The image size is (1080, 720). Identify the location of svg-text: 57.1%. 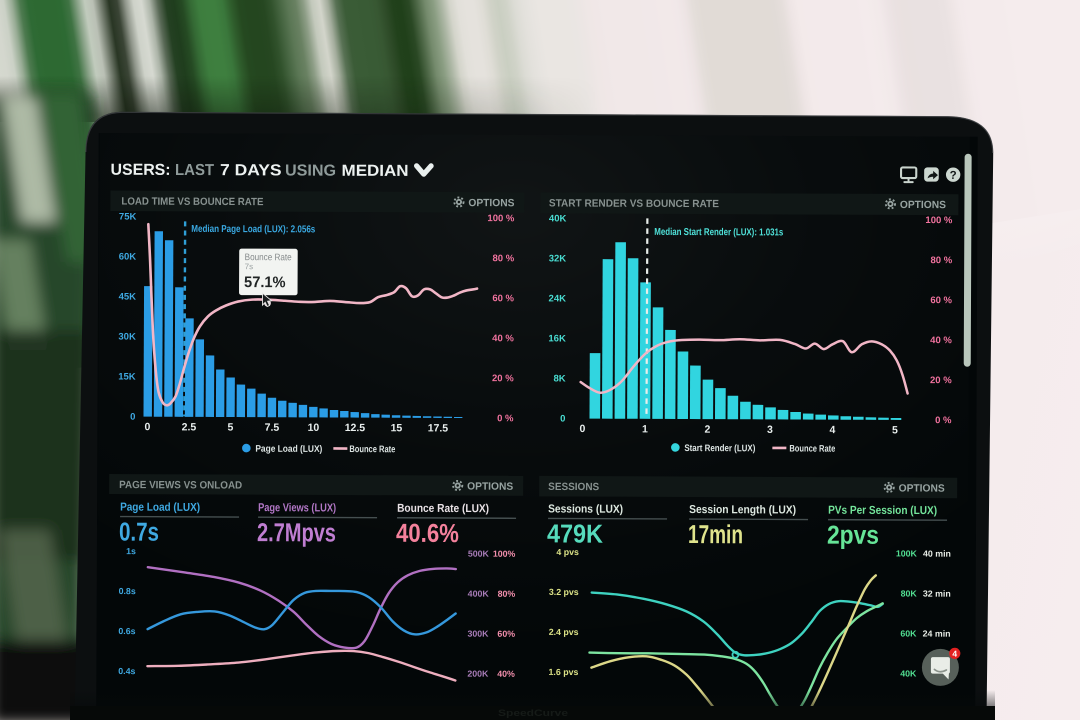
(265, 282).